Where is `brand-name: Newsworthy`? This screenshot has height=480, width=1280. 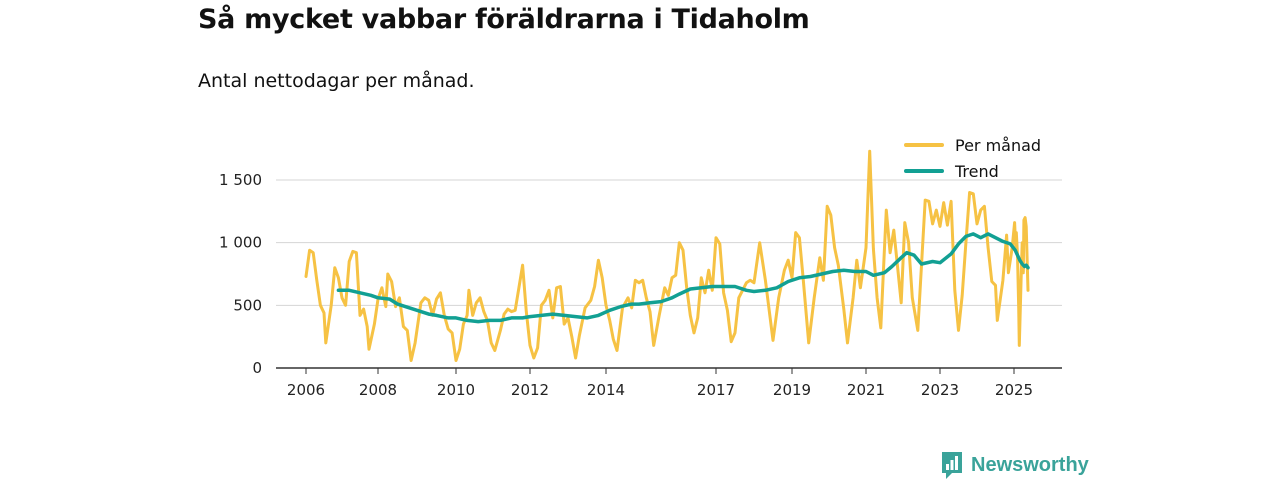
brand-name: Newsworthy is located at coordinates (1030, 465).